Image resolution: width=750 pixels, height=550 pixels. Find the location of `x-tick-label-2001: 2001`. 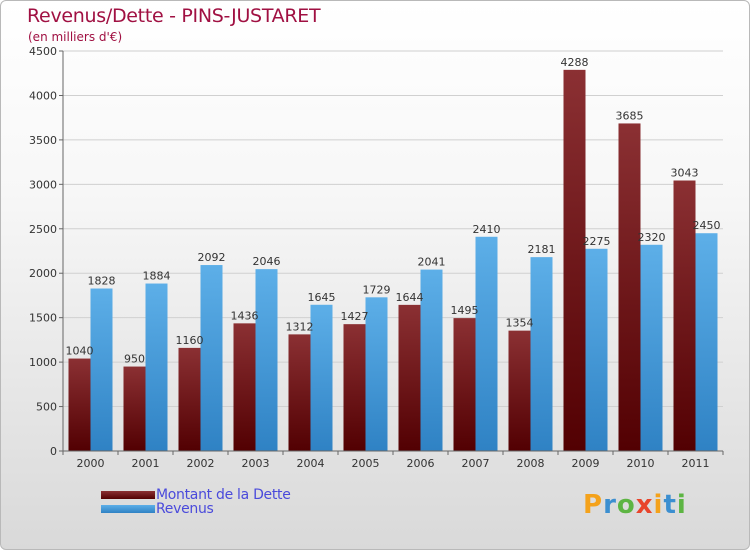

x-tick-label-2001: 2001 is located at coordinates (146, 463).